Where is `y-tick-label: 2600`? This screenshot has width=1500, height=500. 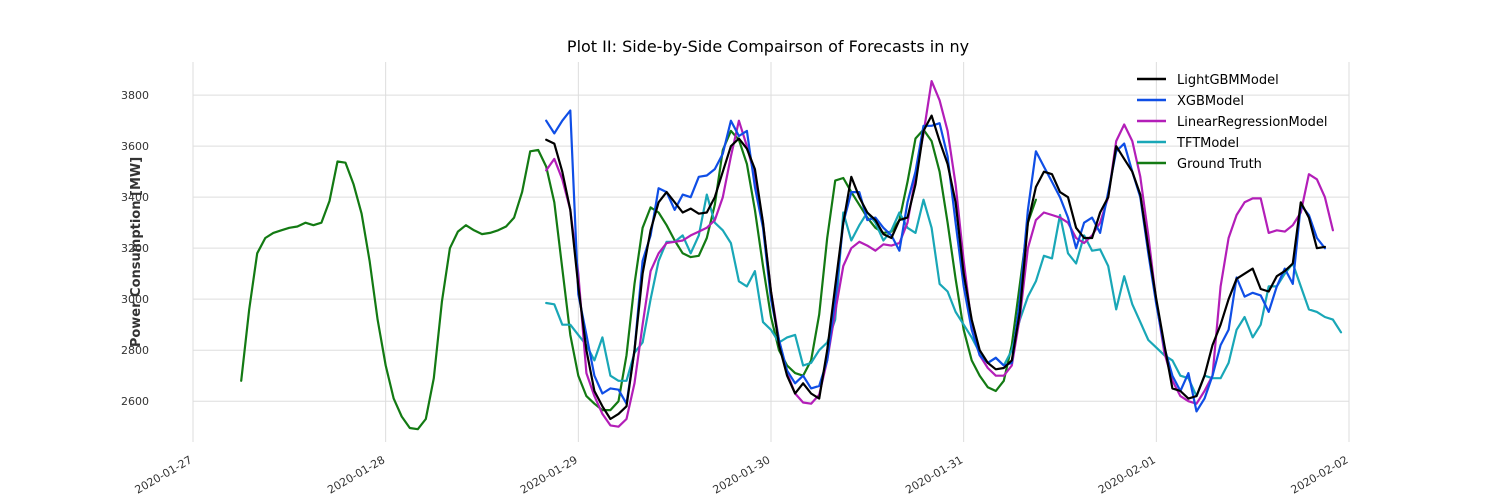
y-tick-label: 2600 is located at coordinates (135, 401).